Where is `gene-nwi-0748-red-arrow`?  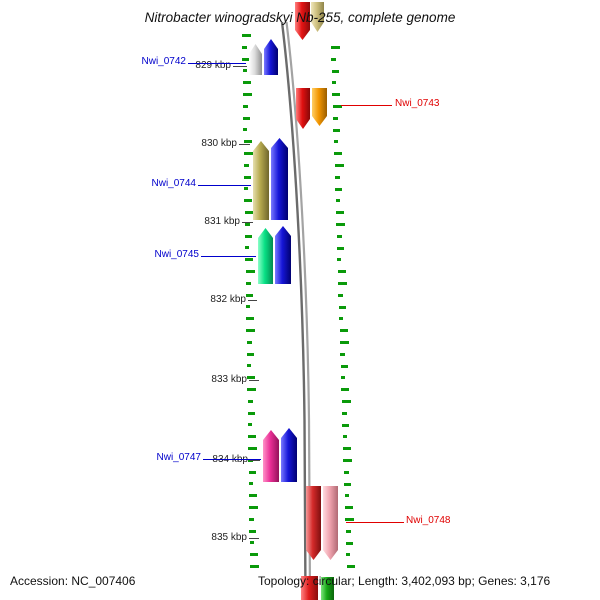
gene-nwi-0748-red-arrow is located at coordinates (313, 523).